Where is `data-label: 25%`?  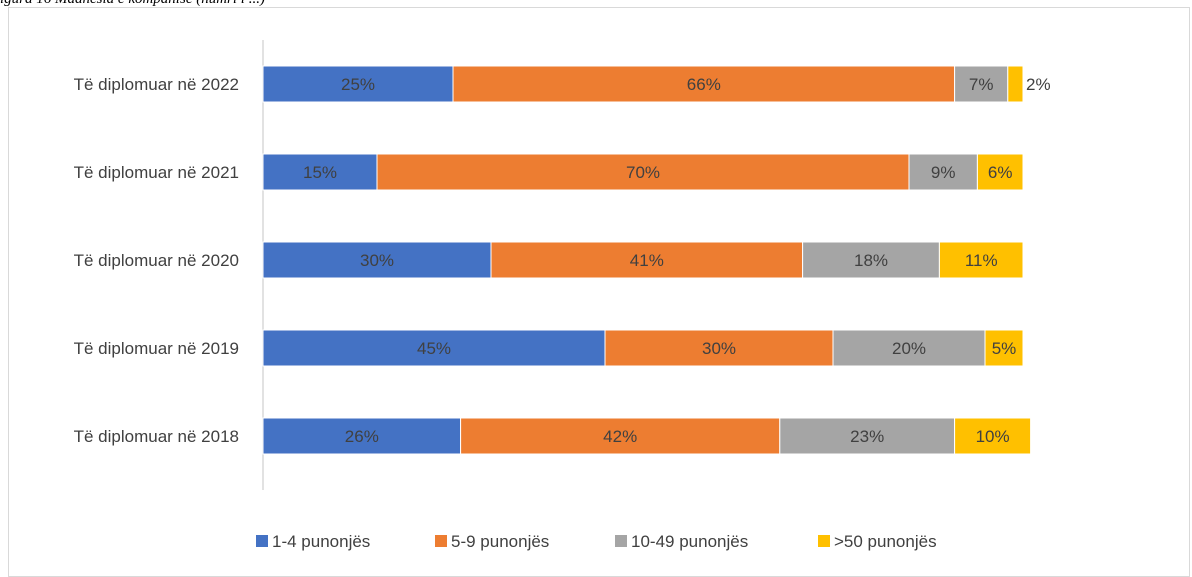
data-label: 25% is located at coordinates (358, 84).